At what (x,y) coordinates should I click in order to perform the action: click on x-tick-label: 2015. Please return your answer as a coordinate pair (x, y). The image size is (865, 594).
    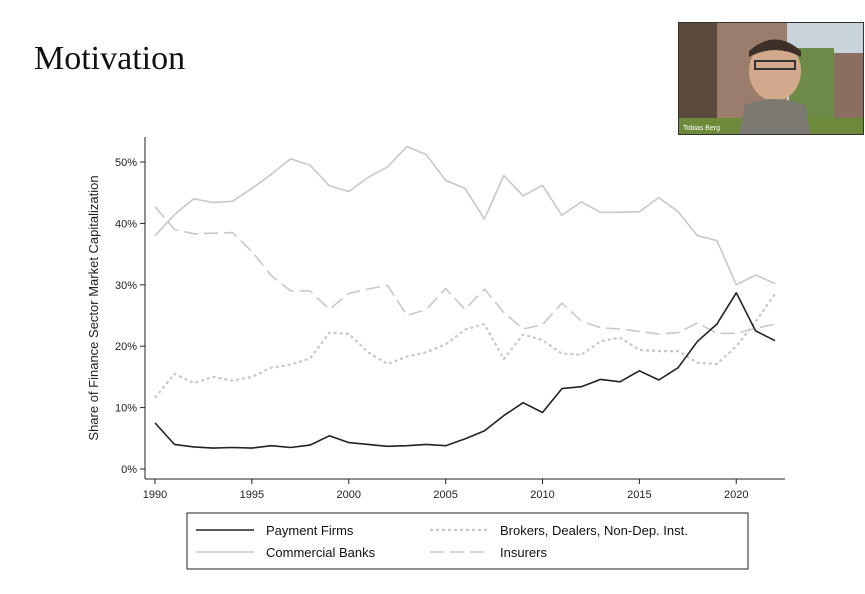
    Looking at the image, I should click on (639, 495).